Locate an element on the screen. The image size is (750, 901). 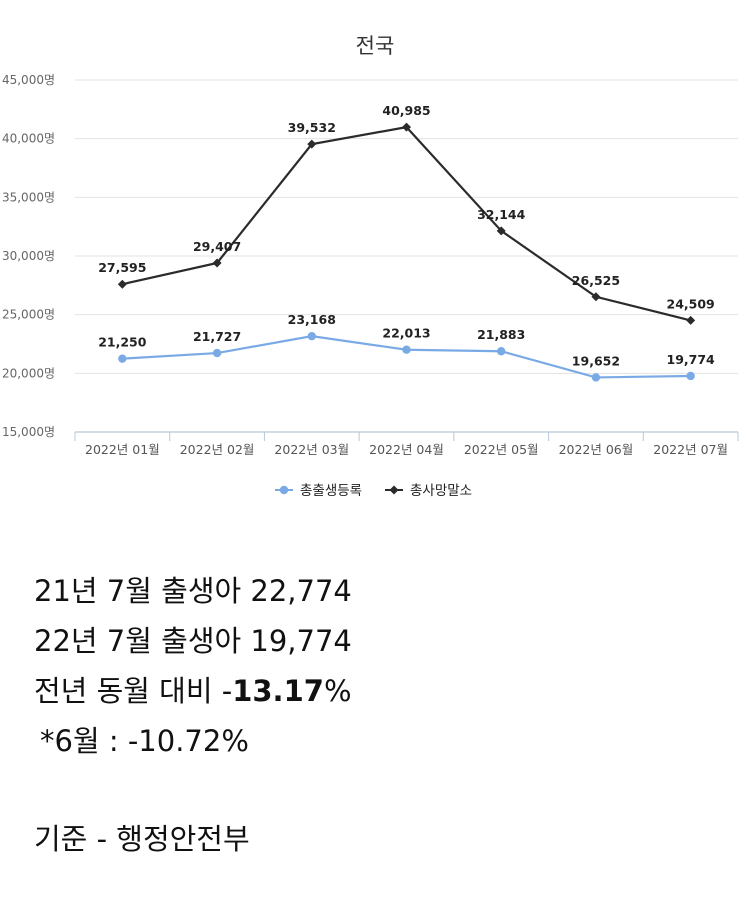
data-label: 19,774 is located at coordinates (691, 359).